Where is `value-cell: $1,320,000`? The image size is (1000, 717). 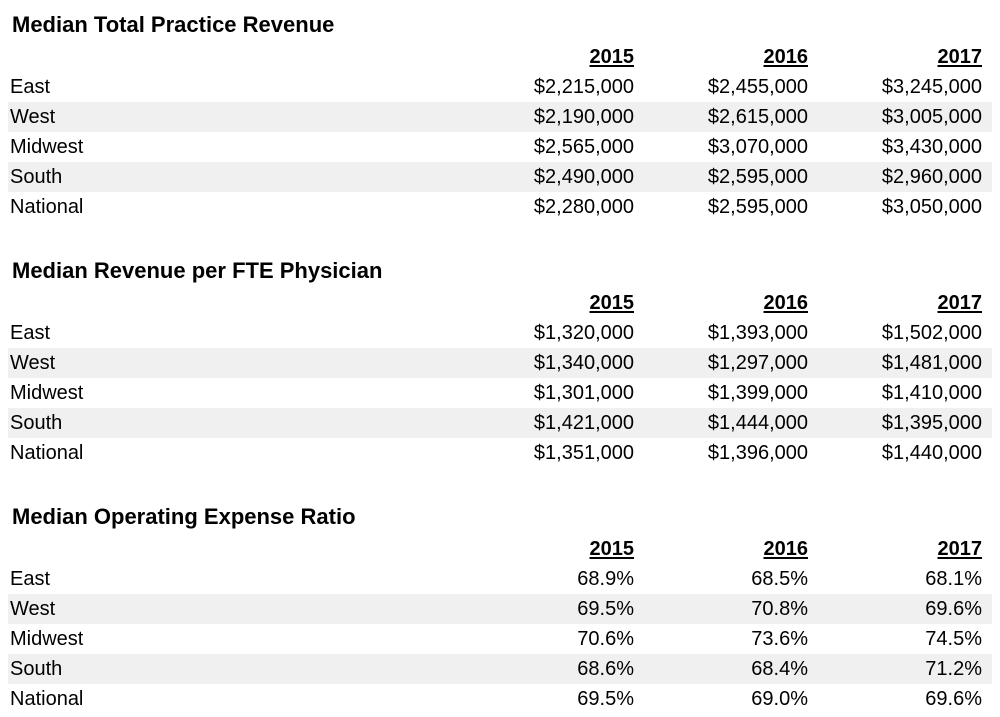
value-cell: $1,320,000 is located at coordinates (583, 333).